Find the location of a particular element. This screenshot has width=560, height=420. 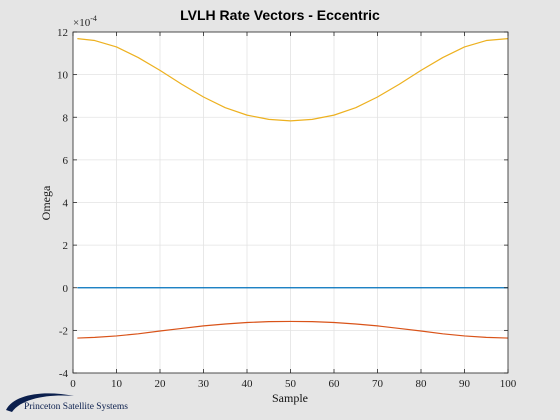

x-tick-label: 70 is located at coordinates (378, 384).